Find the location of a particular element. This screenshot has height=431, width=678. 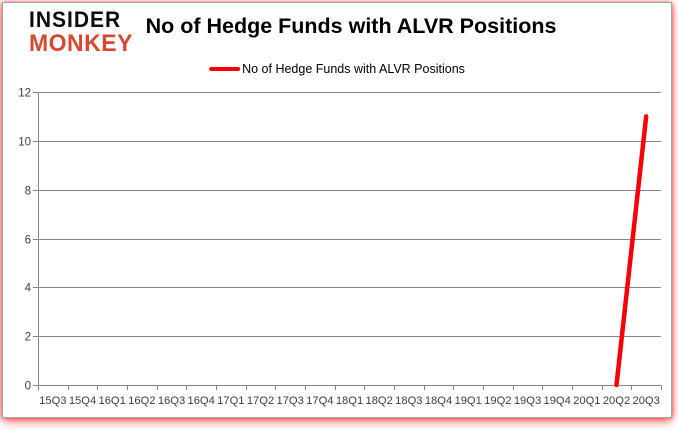

x-tick-label: 18Q1 is located at coordinates (349, 401).